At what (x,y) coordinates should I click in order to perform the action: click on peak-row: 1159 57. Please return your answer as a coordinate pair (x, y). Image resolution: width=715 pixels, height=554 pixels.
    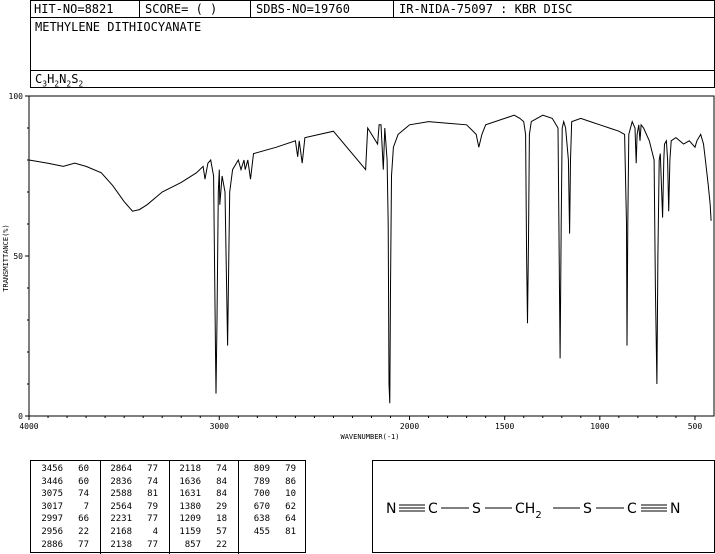
    Looking at the image, I should click on (199, 532).